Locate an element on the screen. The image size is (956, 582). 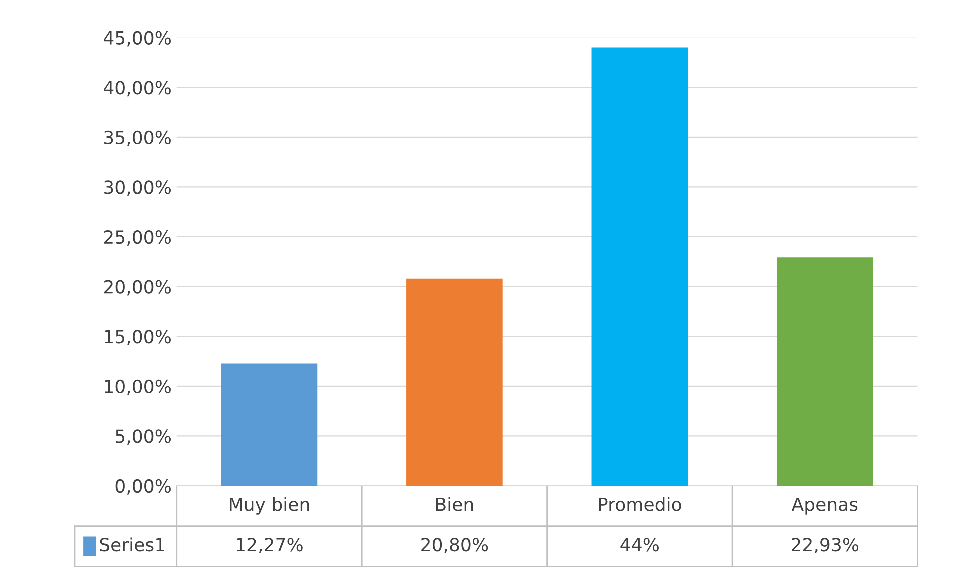
y-tick-label: 30,00% is located at coordinates (138, 188).